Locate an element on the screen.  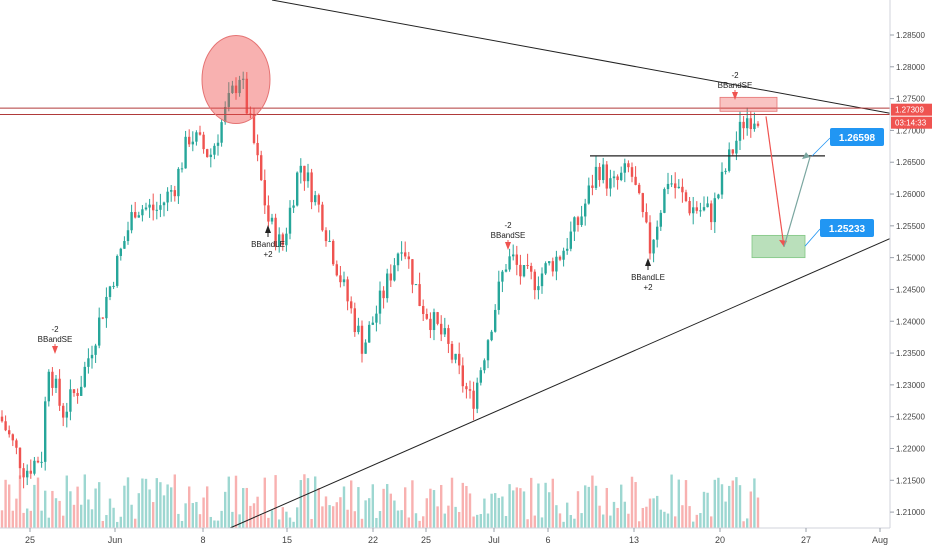
projection-up-arrowhead is located at coordinates (806, 156).